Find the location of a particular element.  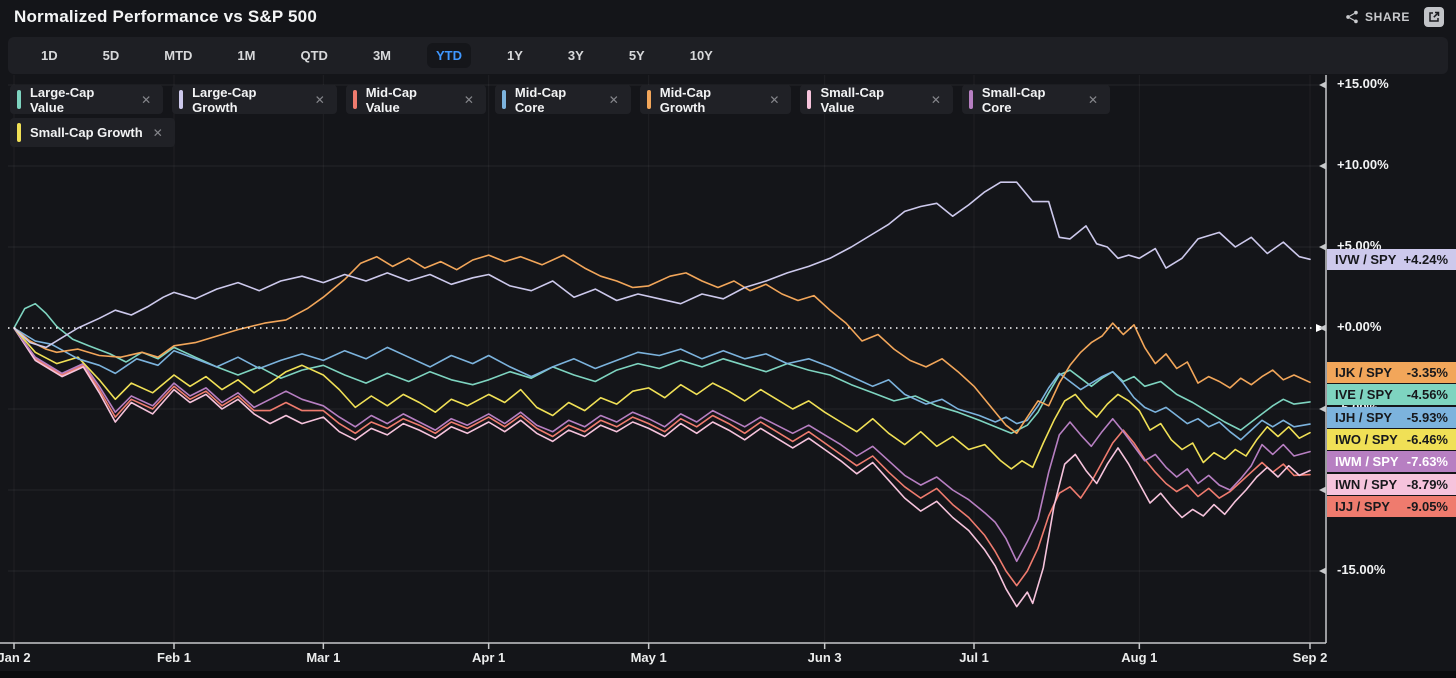

pill-ticker: IJJ / SPY is located at coordinates (1362, 506).